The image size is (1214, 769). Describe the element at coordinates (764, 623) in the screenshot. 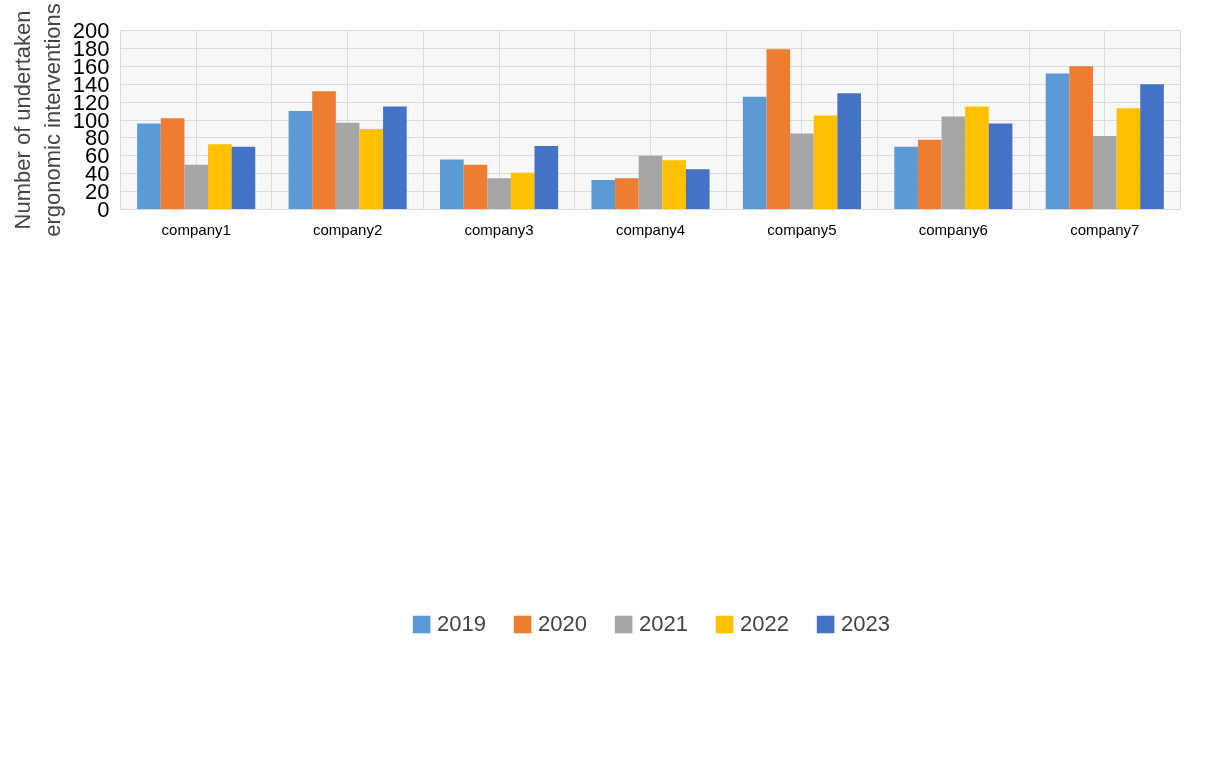

I see `legend-label: 2022` at that location.